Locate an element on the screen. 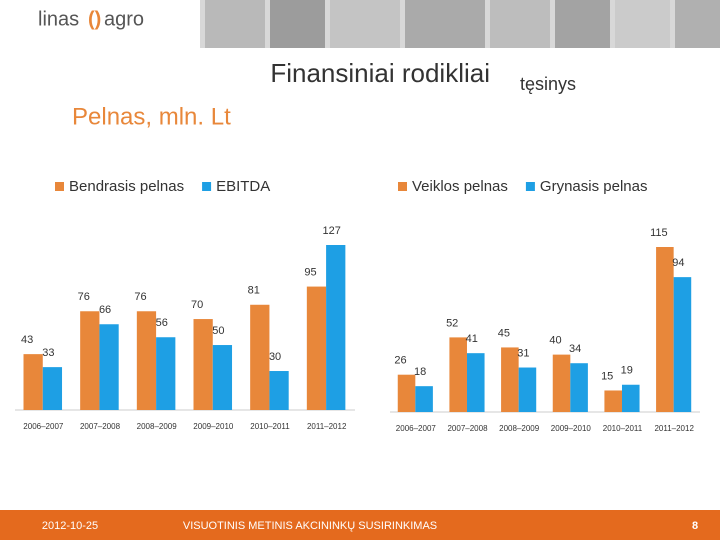  value-label: 40 is located at coordinates (555, 341).